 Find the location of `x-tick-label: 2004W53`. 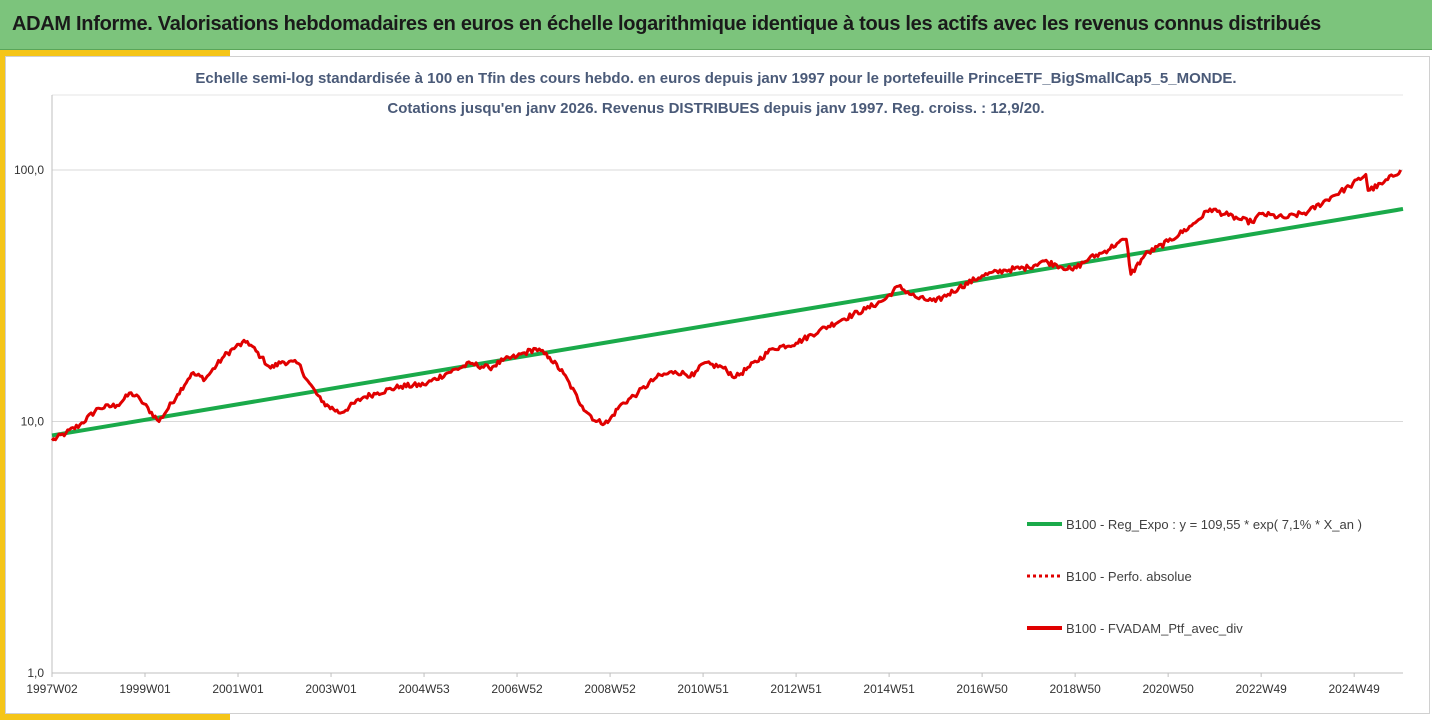

x-tick-label: 2004W53 is located at coordinates (424, 689).